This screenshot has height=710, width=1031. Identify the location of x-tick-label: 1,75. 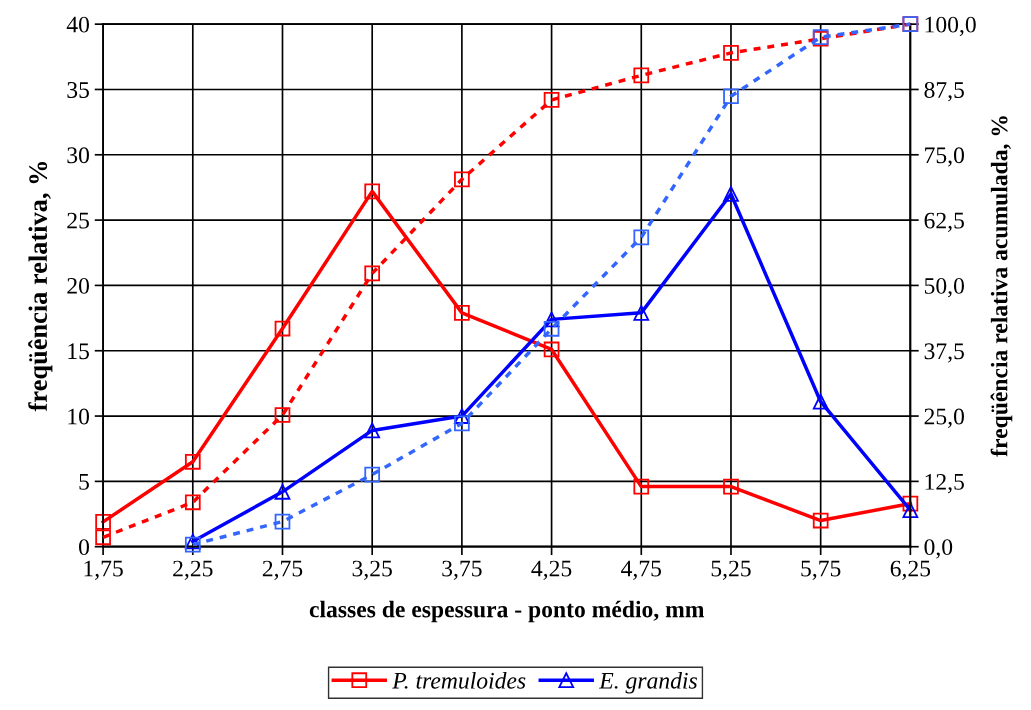
(103, 570).